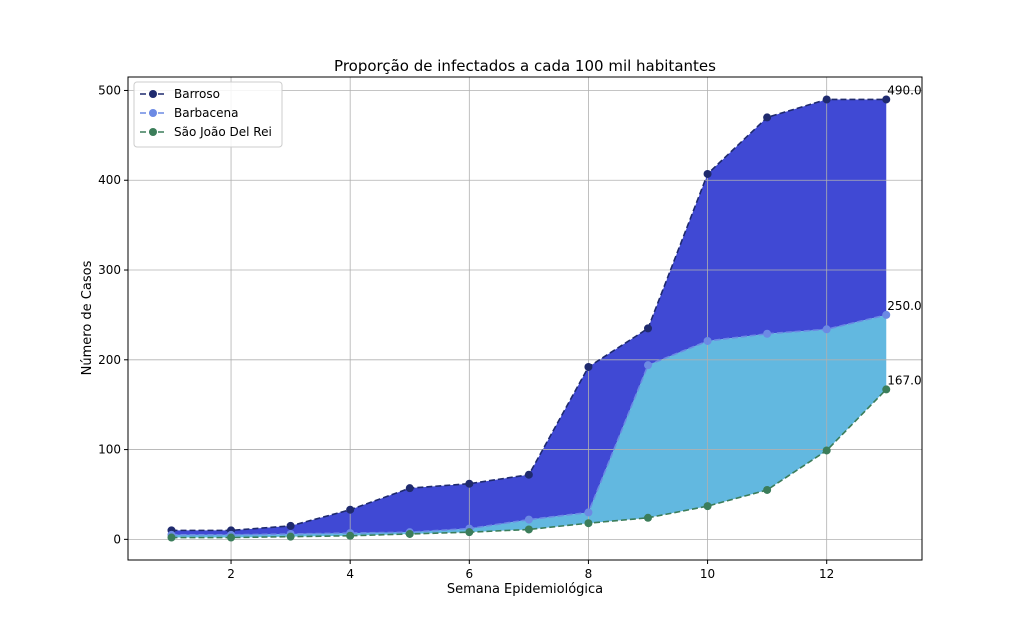 This screenshot has height=640, width=1024. Describe the element at coordinates (707, 574) in the screenshot. I see `x-tick-label: 10` at that location.